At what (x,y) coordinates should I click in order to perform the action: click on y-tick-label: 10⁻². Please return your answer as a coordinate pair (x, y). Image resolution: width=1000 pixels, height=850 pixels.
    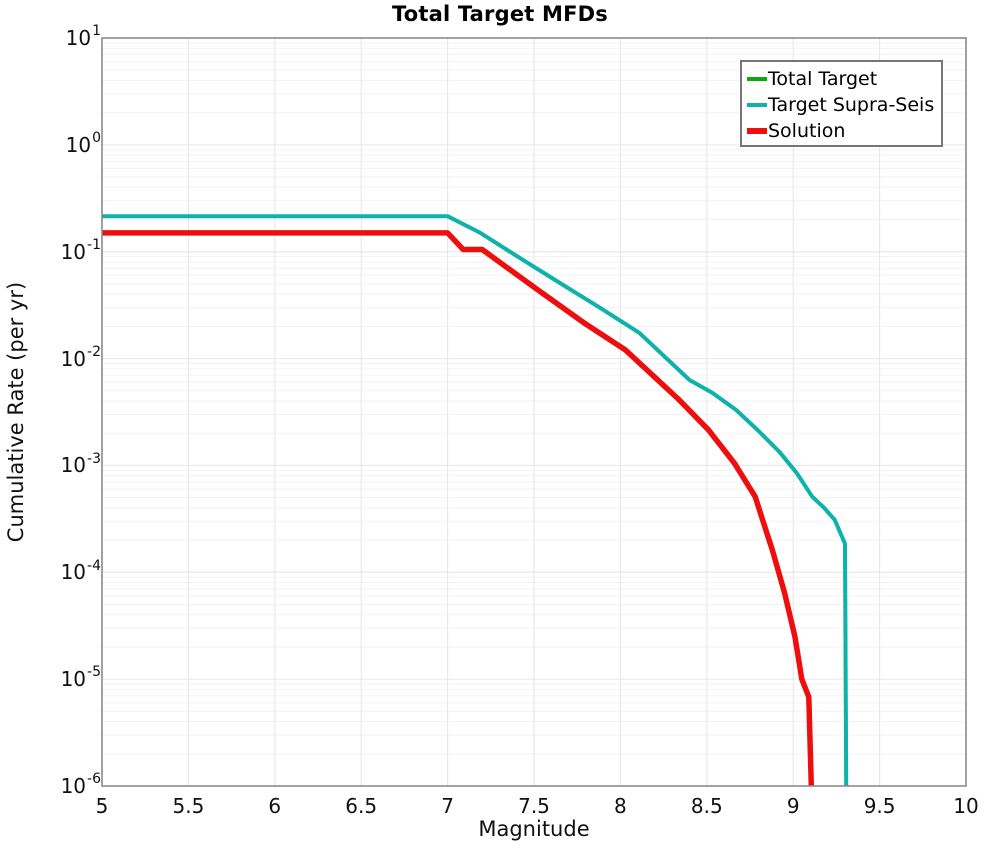
    Looking at the image, I should click on (80, 357).